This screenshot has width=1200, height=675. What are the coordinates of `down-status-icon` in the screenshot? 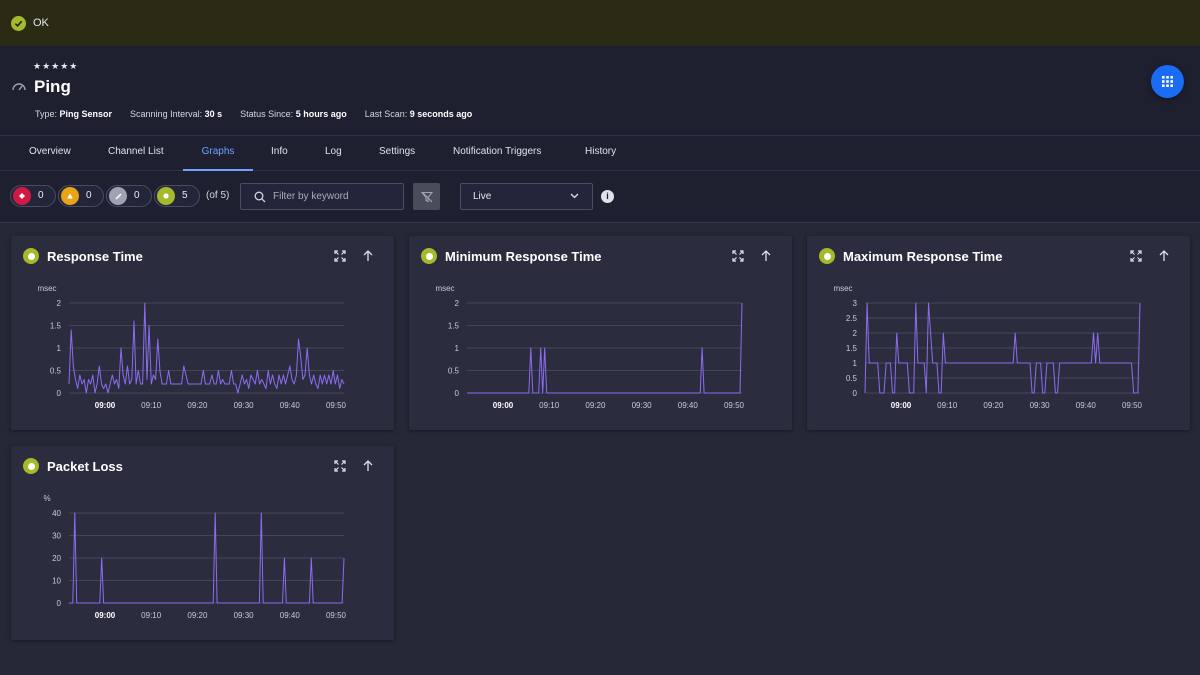 It's located at (22, 196).